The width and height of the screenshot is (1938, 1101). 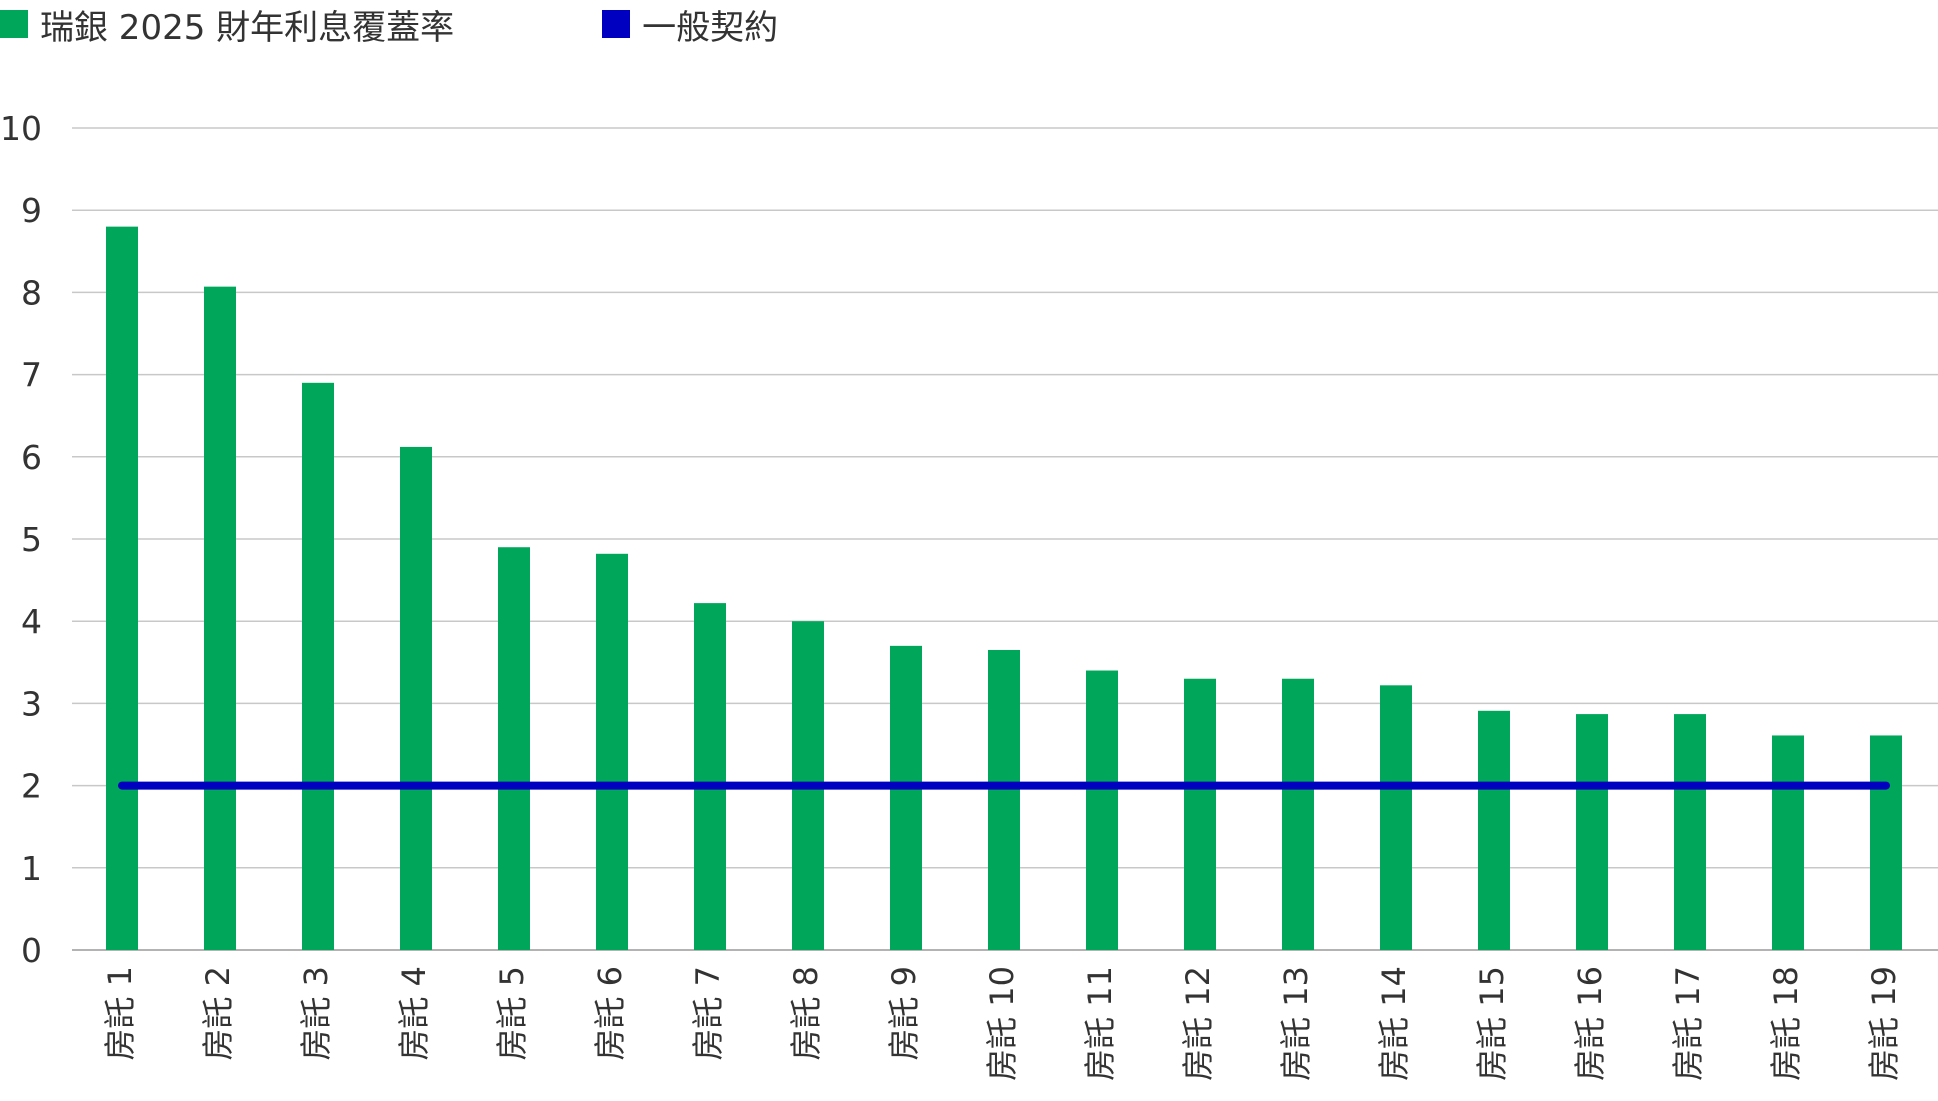 I want to click on legend-swatch-blue, so click(x=616, y=24).